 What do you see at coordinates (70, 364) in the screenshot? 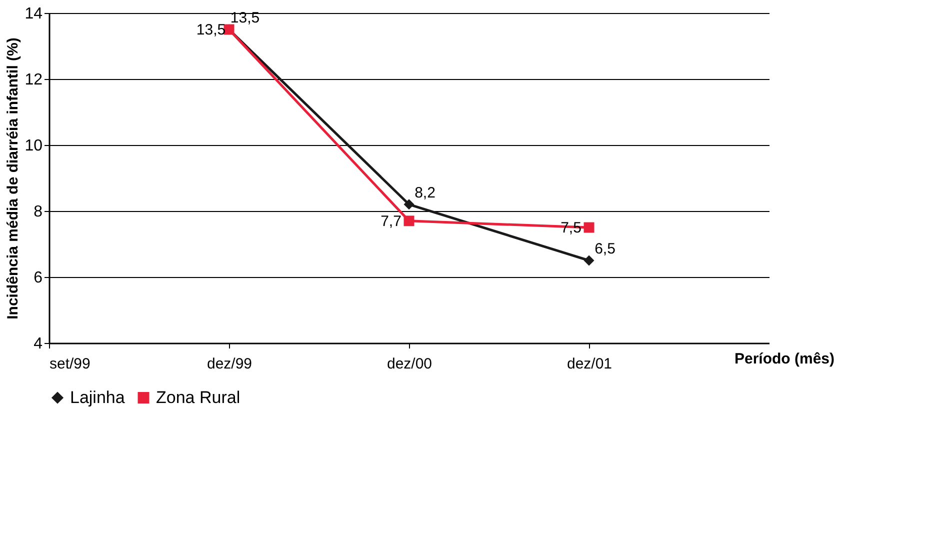
I see `x-tick-label: set/99` at bounding box center [70, 364].